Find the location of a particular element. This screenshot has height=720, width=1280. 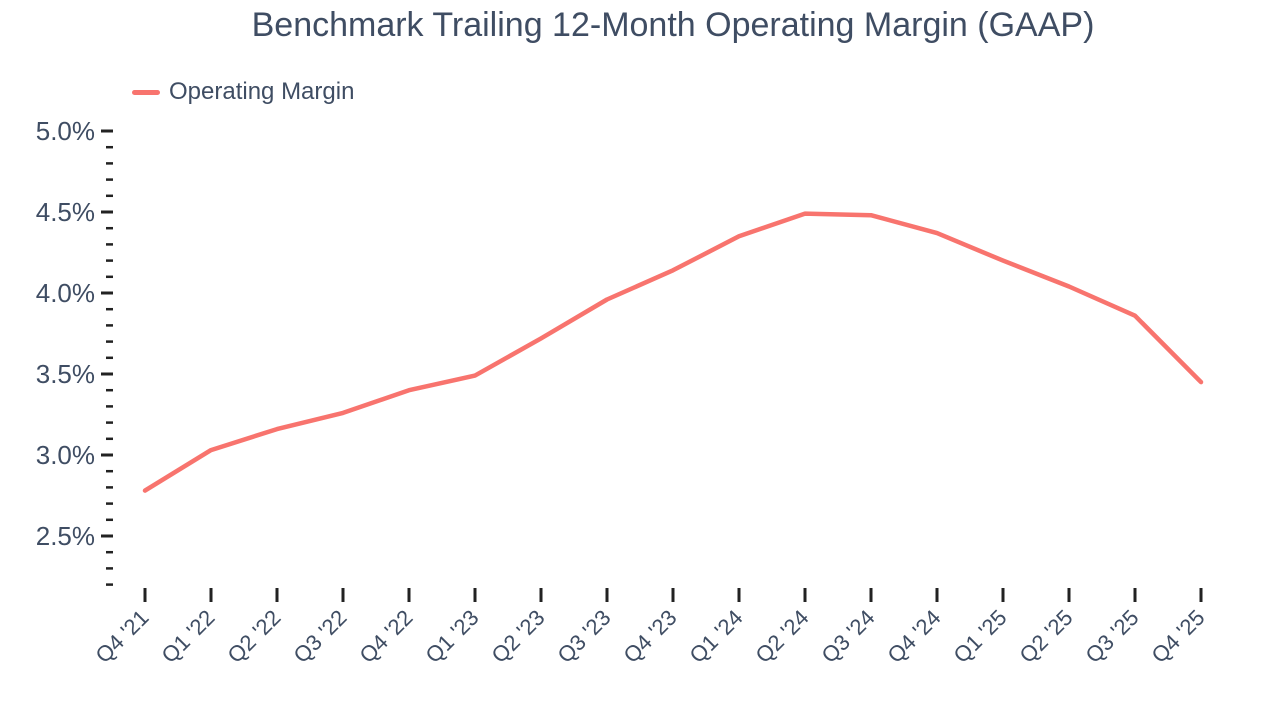

x-tick-label: Q4 '22 is located at coordinates (386, 636).